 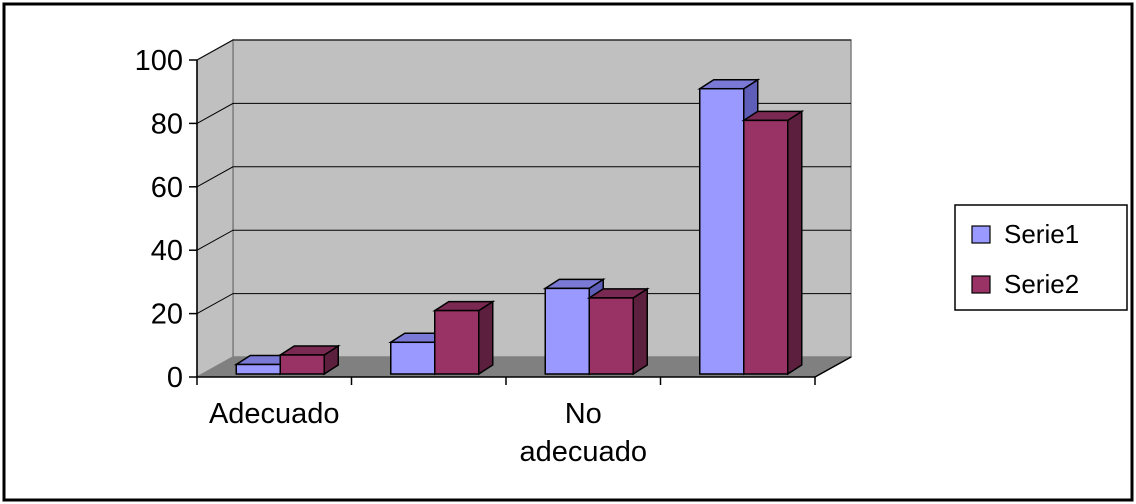 What do you see at coordinates (159, 61) in the screenshot?
I see `y-tick-label: 100` at bounding box center [159, 61].